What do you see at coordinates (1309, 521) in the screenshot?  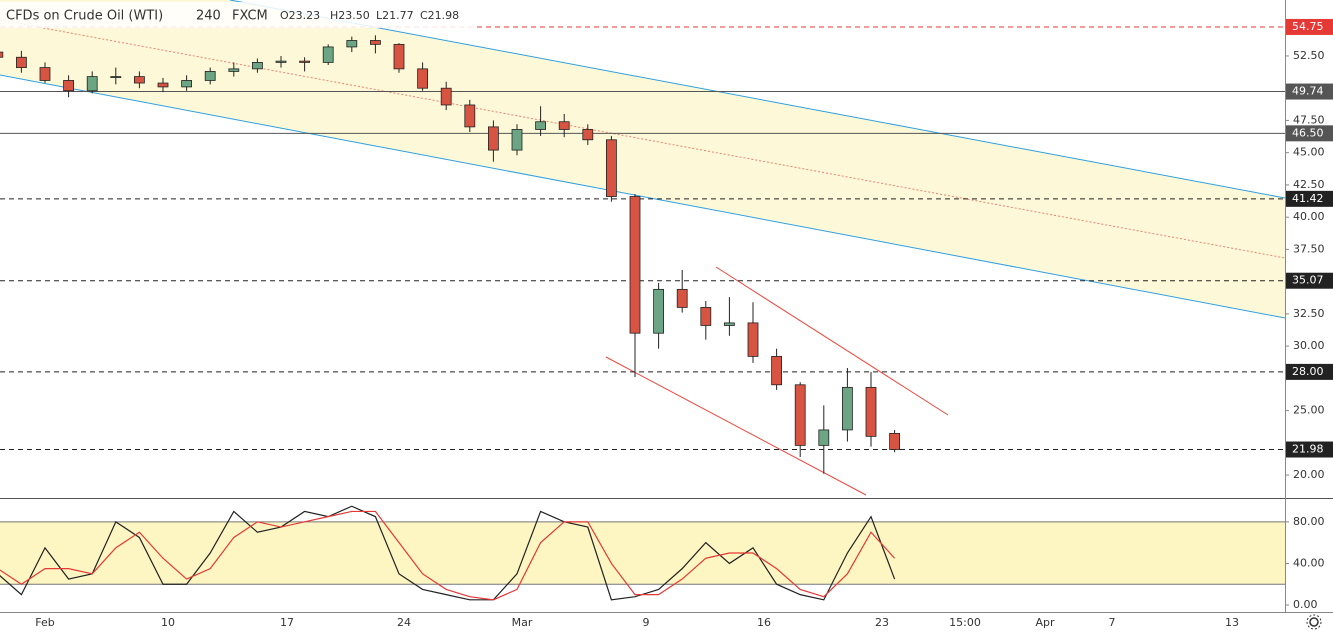 I see `osc-tick-label: 80.00` at bounding box center [1309, 521].